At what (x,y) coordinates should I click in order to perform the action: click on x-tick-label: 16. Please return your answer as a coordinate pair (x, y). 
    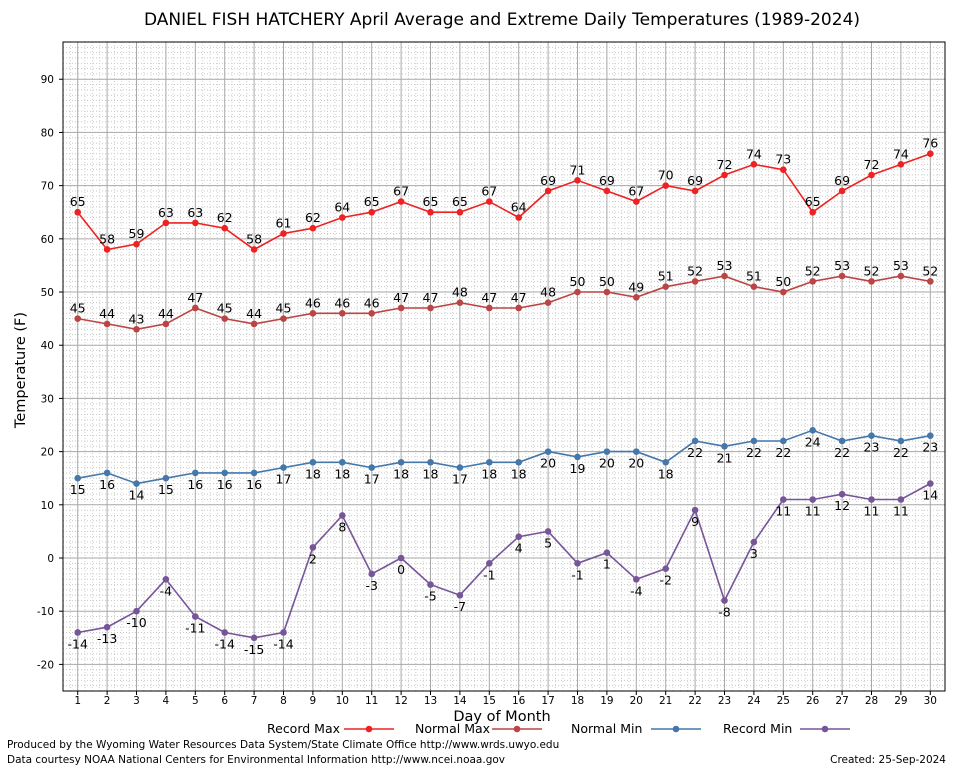
    Looking at the image, I should click on (519, 701).